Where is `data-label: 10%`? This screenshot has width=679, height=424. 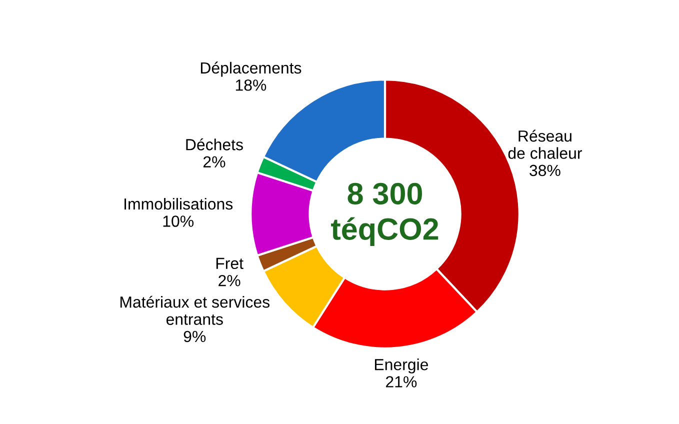 data-label: 10% is located at coordinates (178, 221).